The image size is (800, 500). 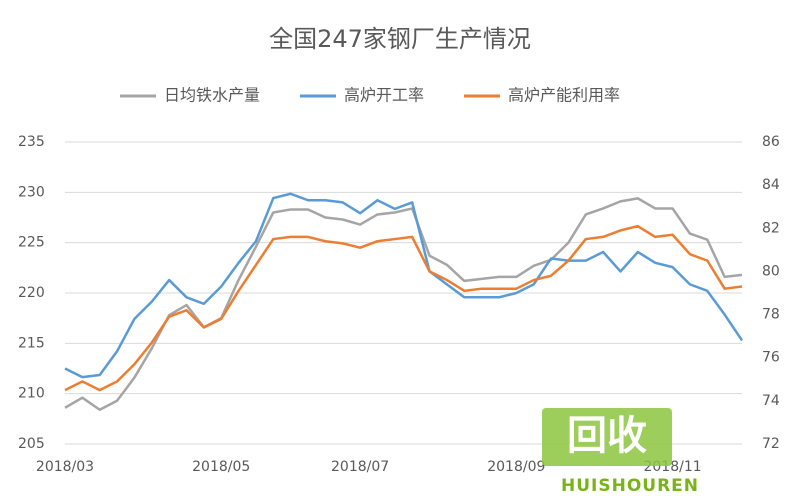 What do you see at coordinates (31, 243) in the screenshot?
I see `y-tick-label: 225` at bounding box center [31, 243].